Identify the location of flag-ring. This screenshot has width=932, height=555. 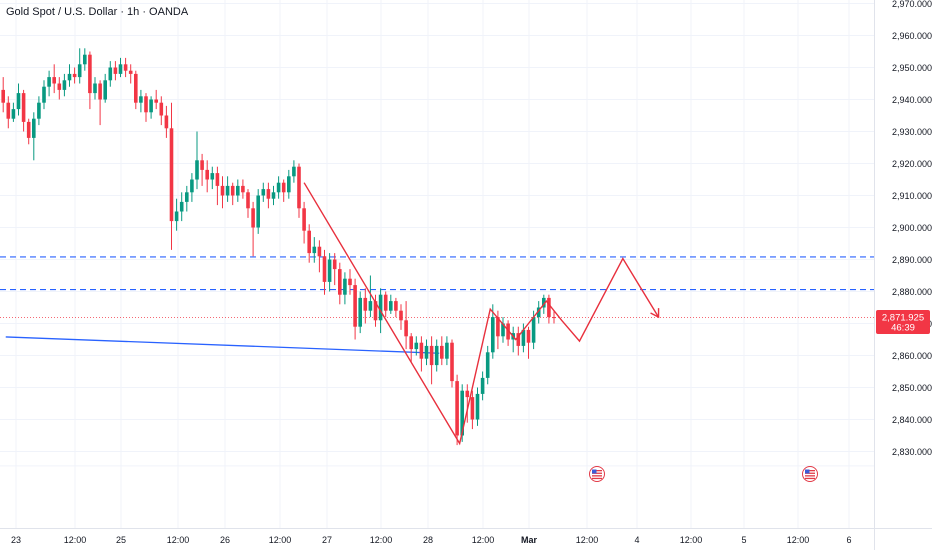
(597, 474).